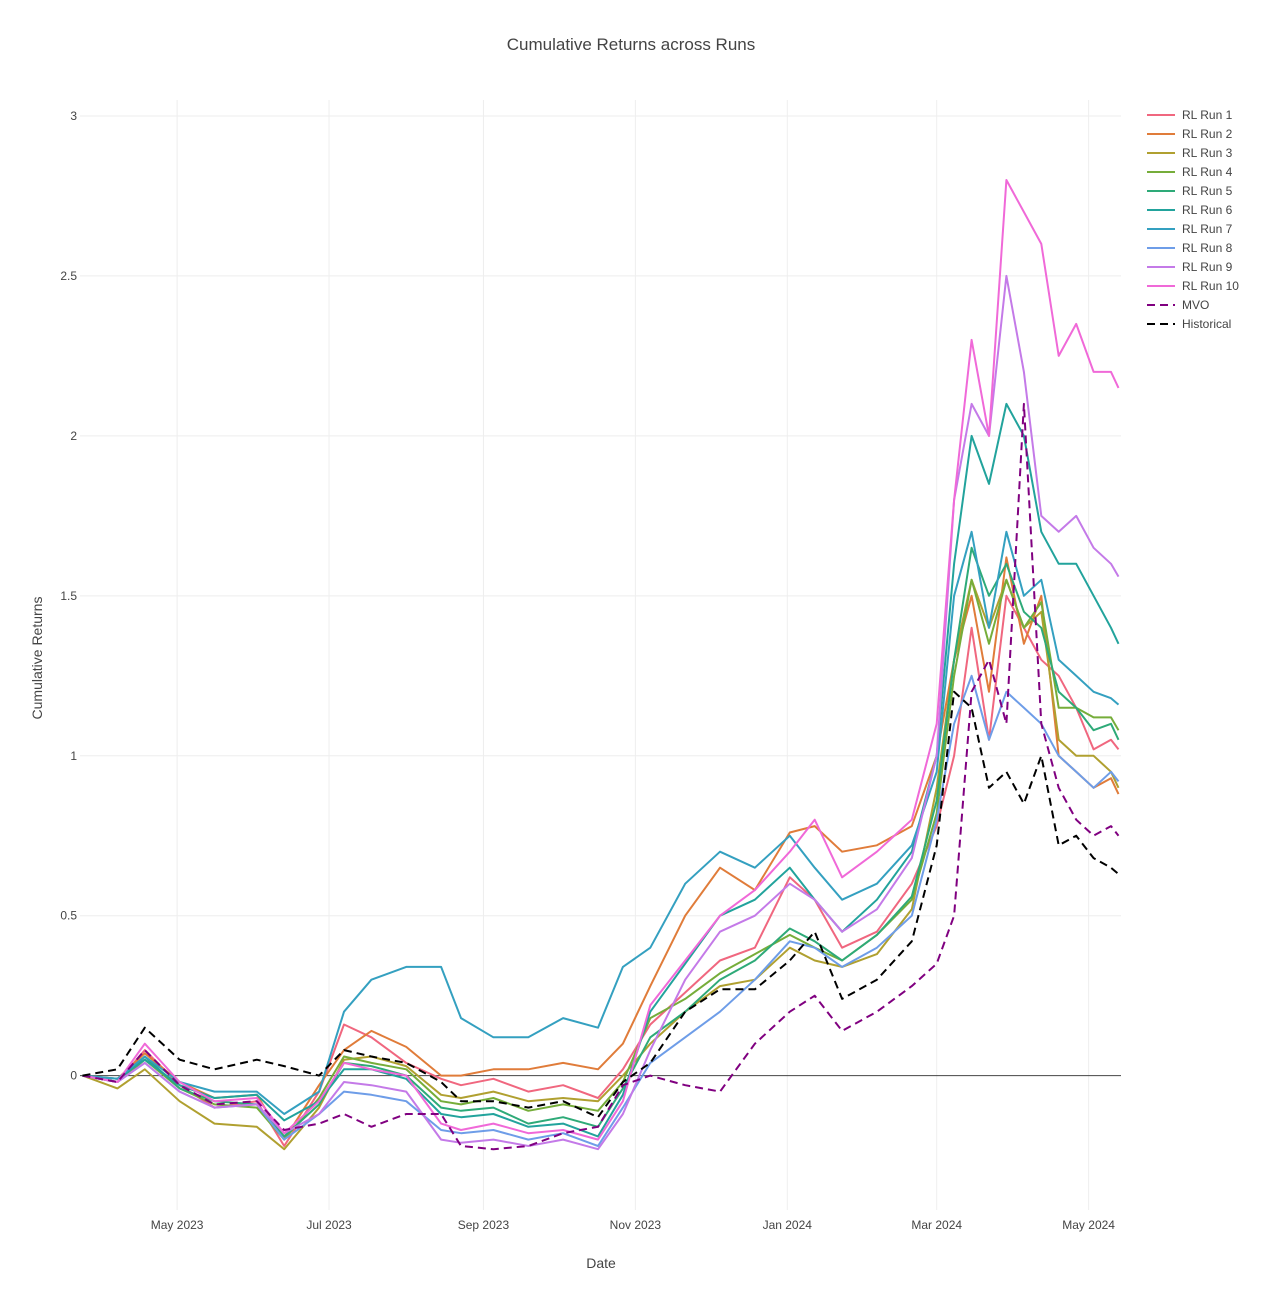  I want to click on legend-label: Historical, so click(1206, 324).